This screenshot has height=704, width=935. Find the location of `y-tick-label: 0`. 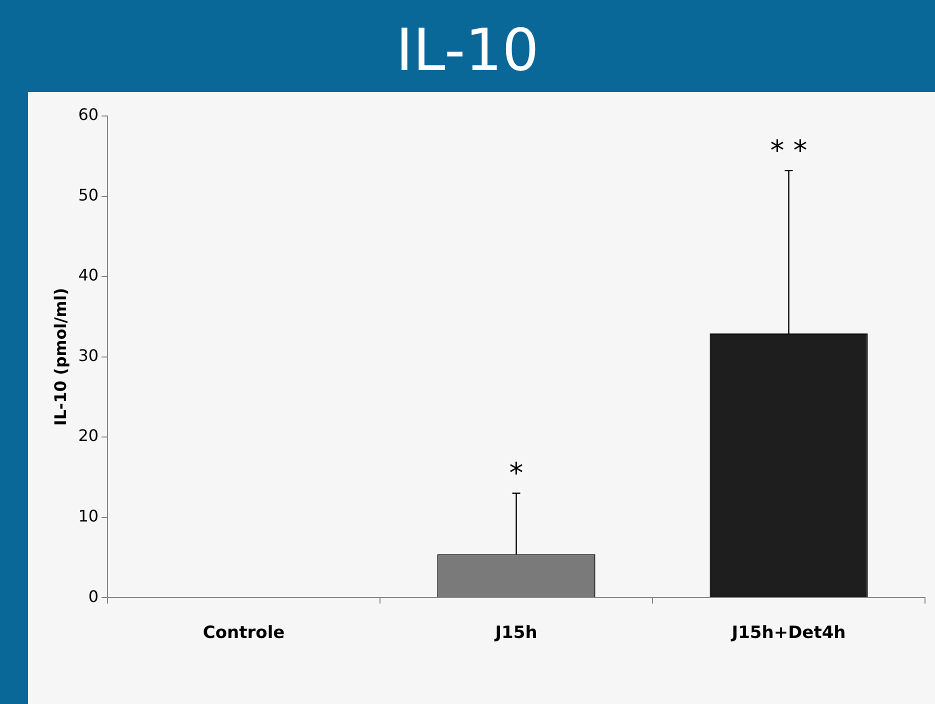

y-tick-label: 0 is located at coordinates (93, 596).